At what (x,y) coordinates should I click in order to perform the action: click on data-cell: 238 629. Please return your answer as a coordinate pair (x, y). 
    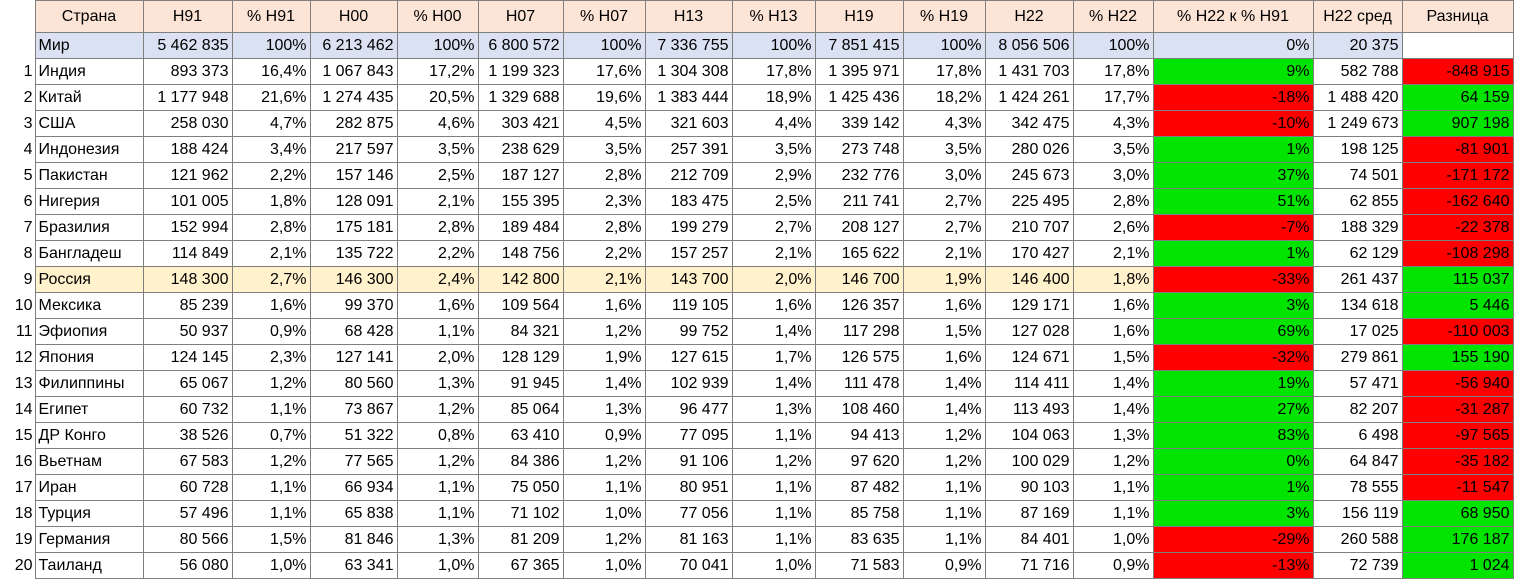
    Looking at the image, I should click on (520, 149).